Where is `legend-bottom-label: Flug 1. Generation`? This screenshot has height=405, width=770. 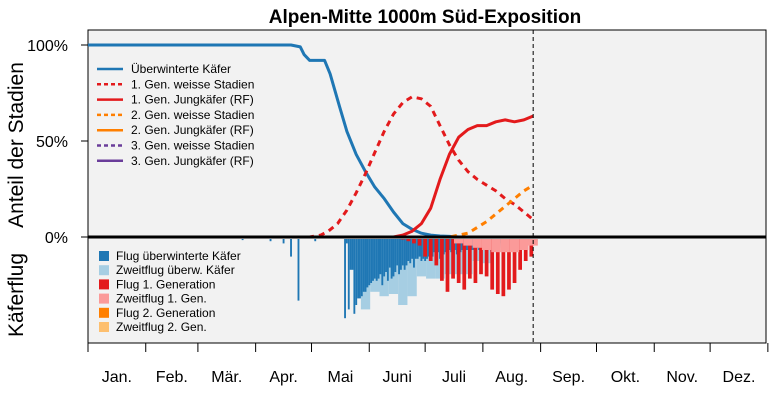
legend-bottom-label: Flug 1. Generation is located at coordinates (165, 284).